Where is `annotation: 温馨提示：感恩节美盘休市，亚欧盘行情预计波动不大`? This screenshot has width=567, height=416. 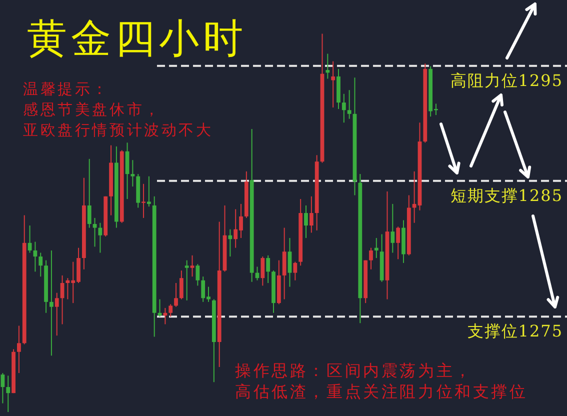
annotation: 温馨提示：感恩节美盘休市，亚欧盘行情预计波动不大 is located at coordinates (118, 109).